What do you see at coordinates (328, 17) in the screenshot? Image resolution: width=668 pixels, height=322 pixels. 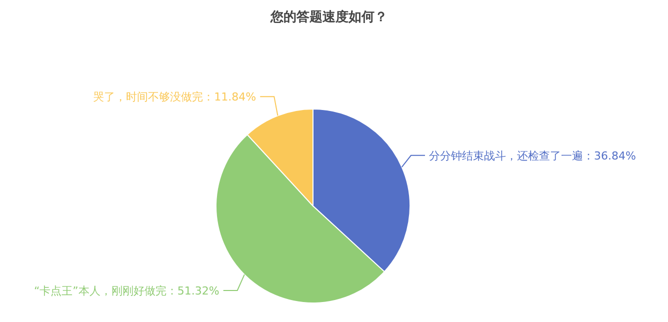 I see `chart-title: 您的答题速度如何？` at bounding box center [328, 17].